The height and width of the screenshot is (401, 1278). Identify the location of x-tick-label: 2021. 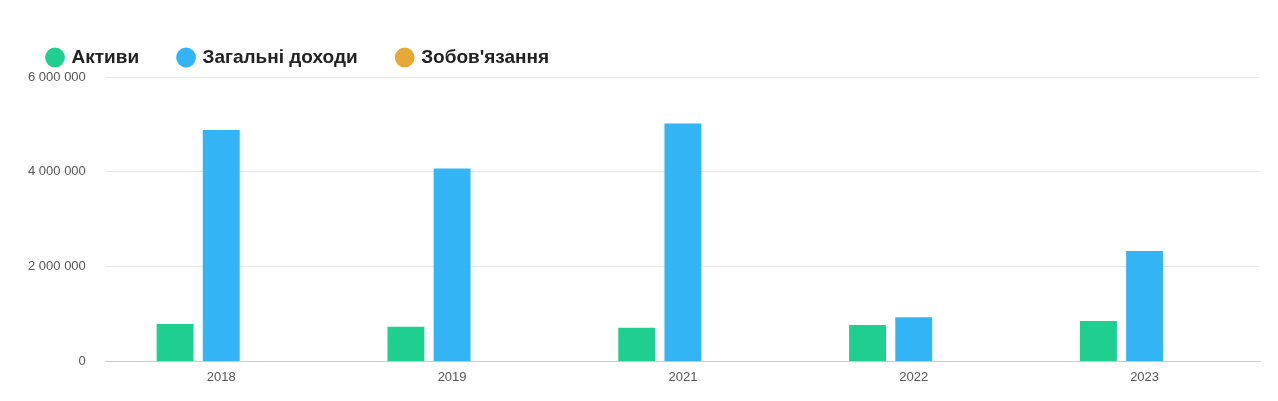
(683, 376).